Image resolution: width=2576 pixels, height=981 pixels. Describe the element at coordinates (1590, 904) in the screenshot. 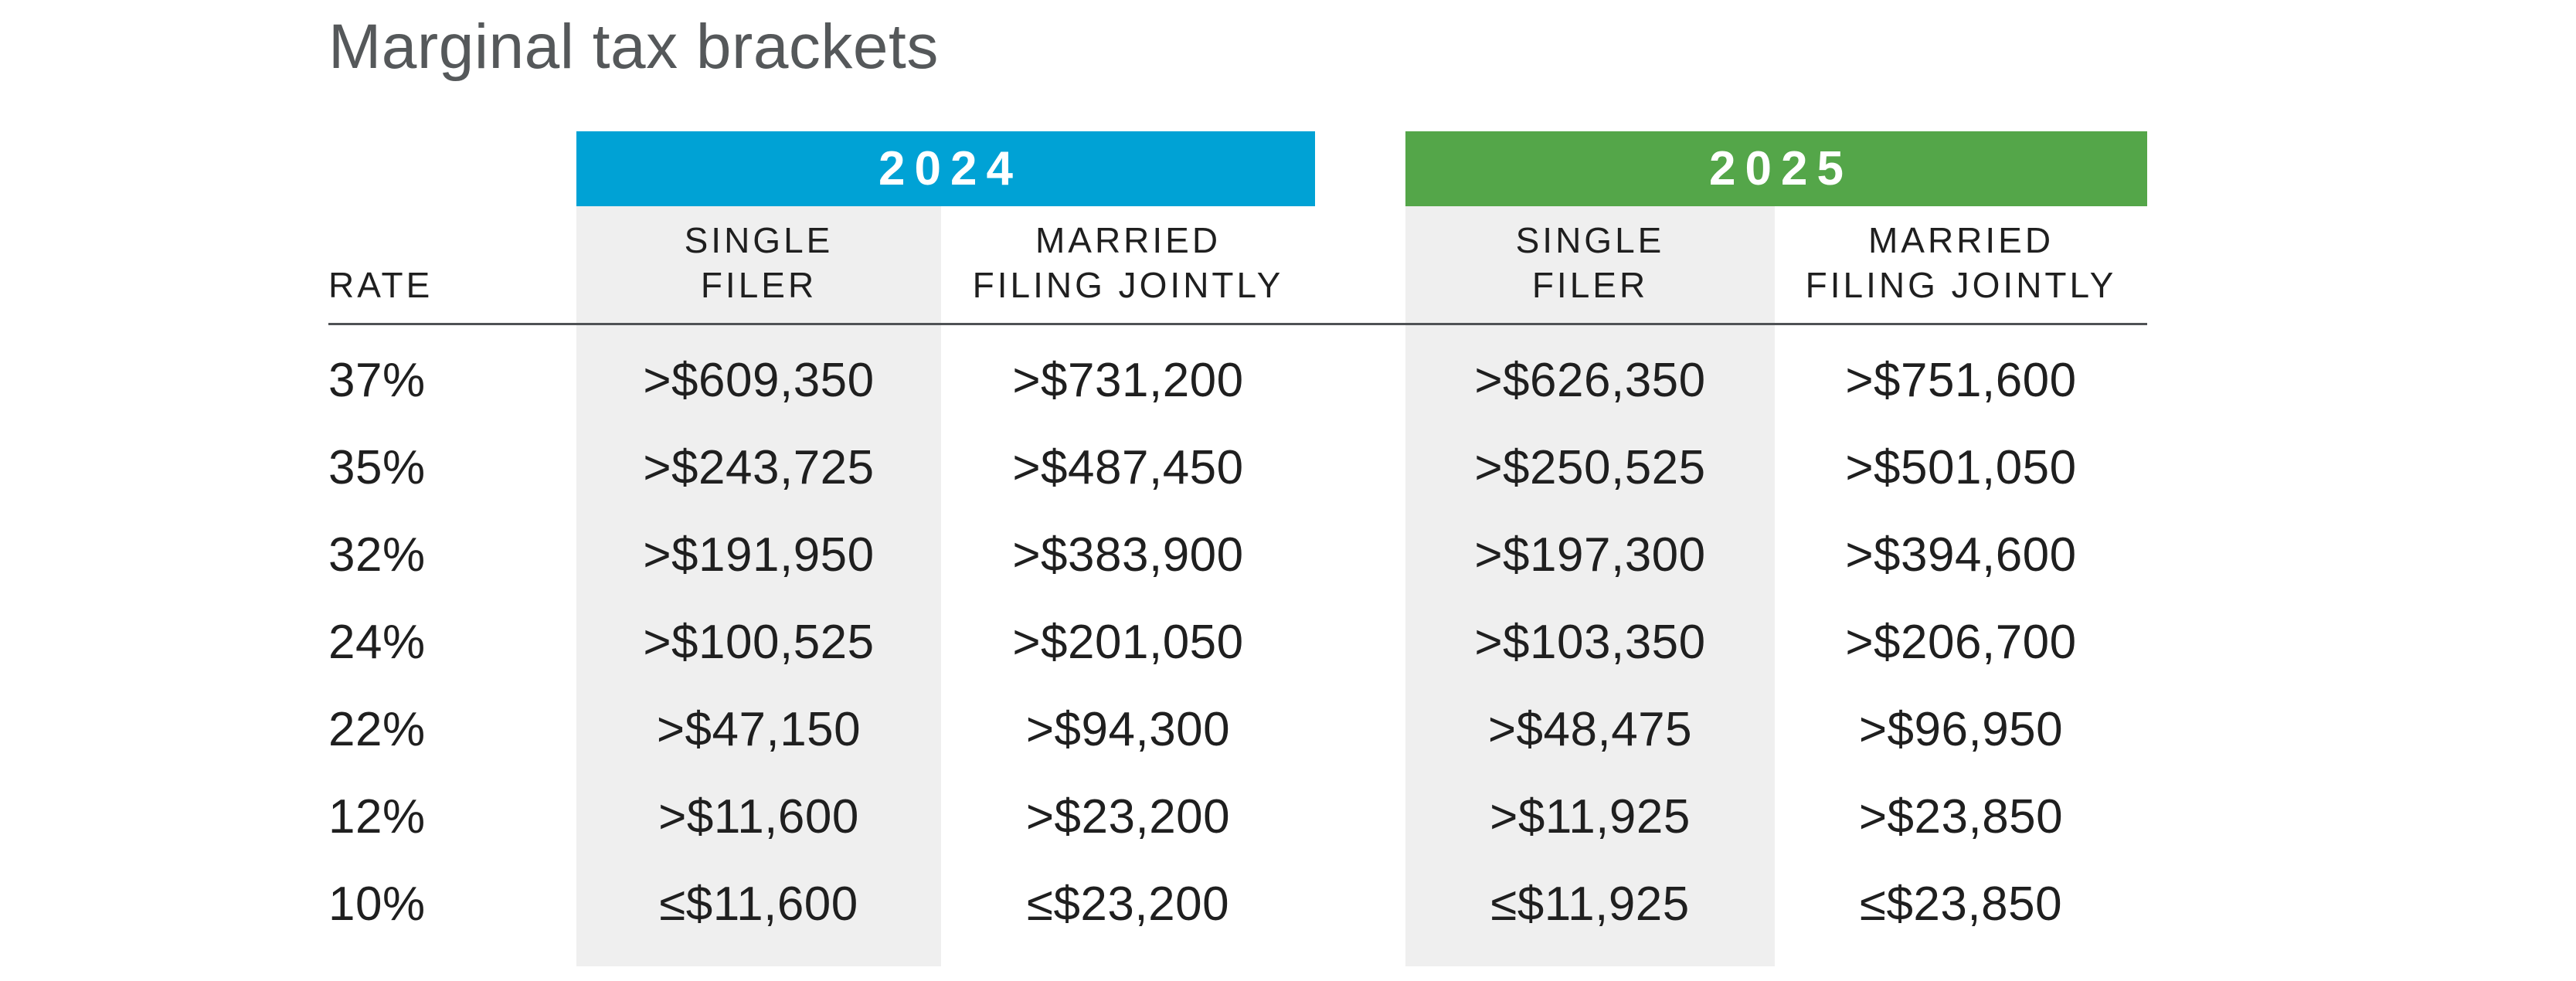

I see `single-filer-2025-cell: ≤$11,925` at that location.